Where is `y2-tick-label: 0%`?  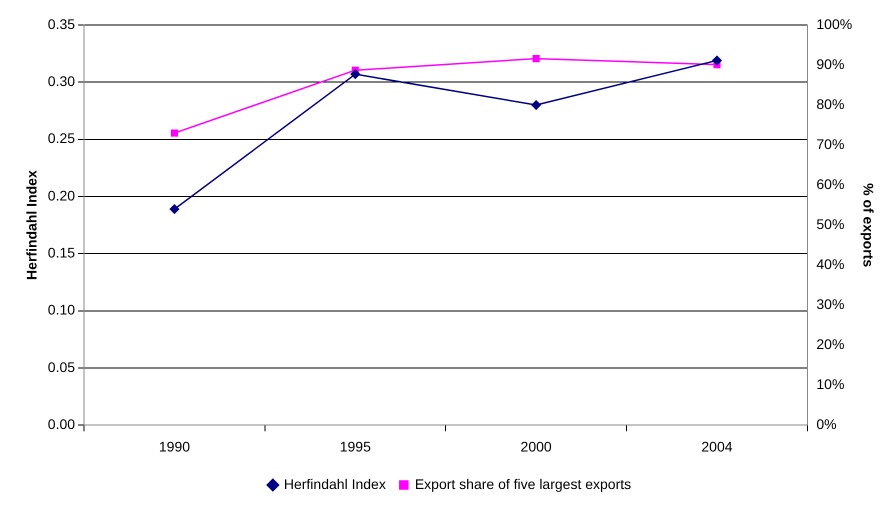
y2-tick-label: 0% is located at coordinates (826, 424).